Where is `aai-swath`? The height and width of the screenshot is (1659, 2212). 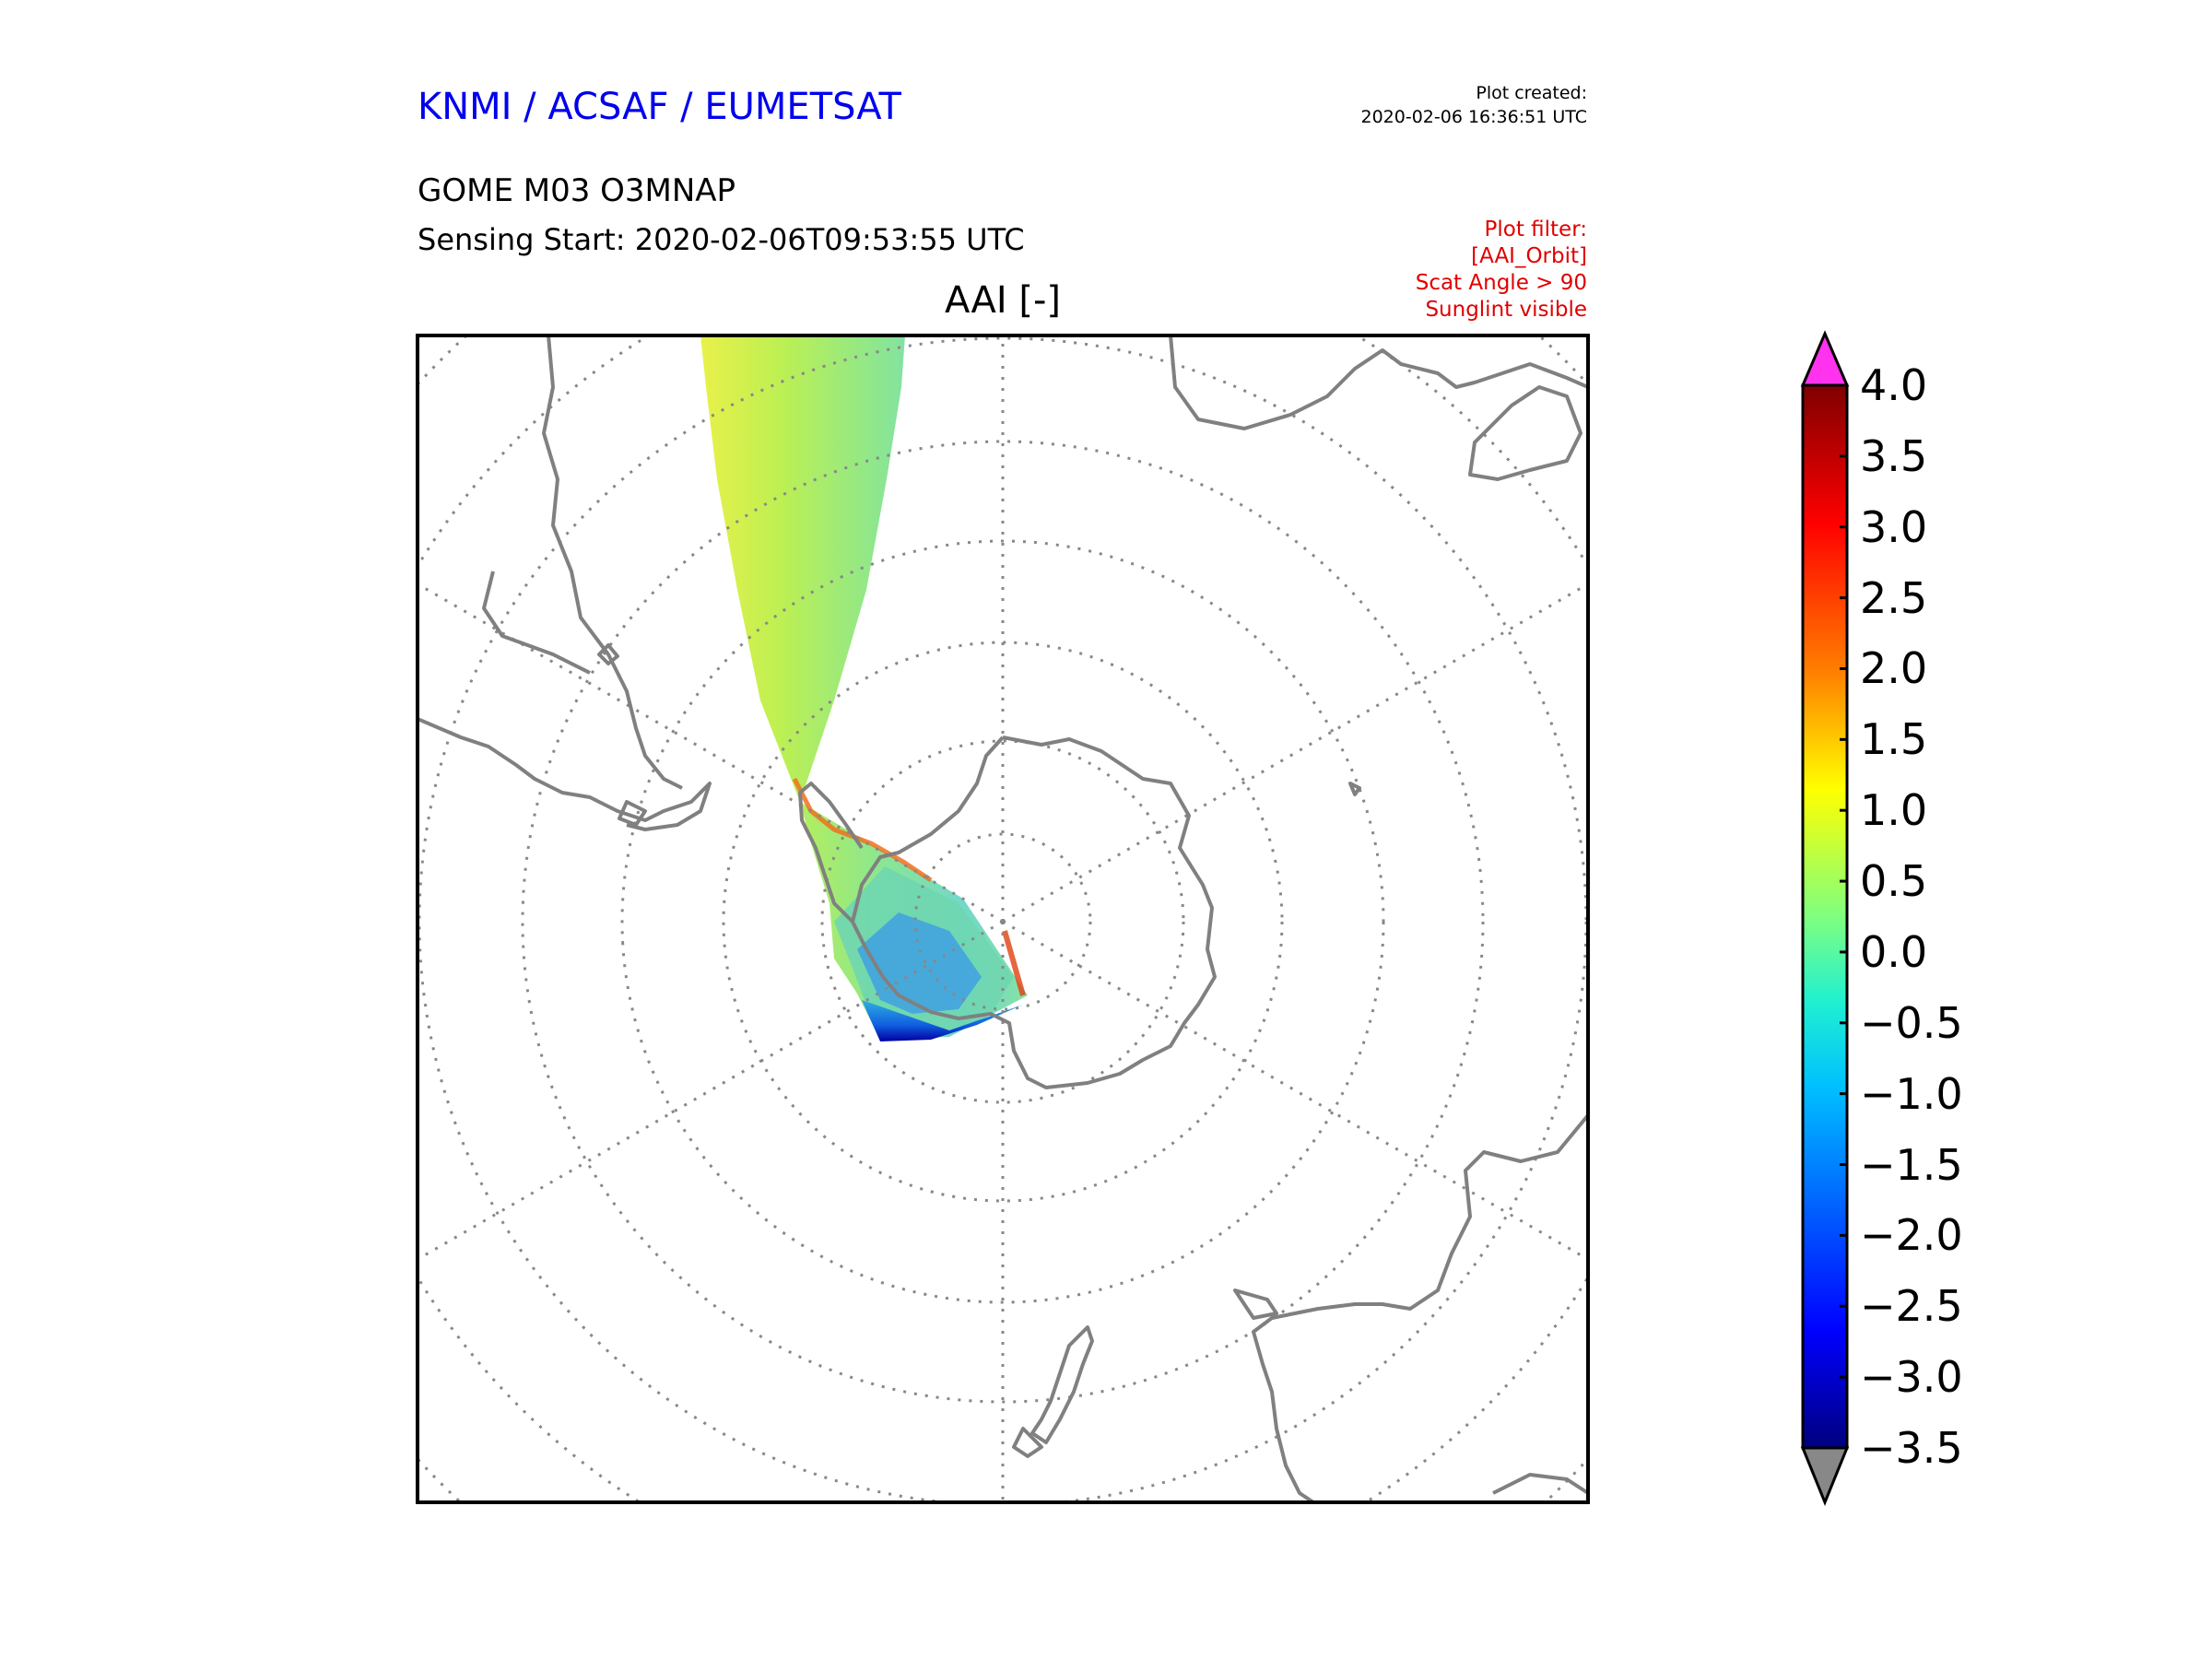 aai-swath is located at coordinates (864, 687).